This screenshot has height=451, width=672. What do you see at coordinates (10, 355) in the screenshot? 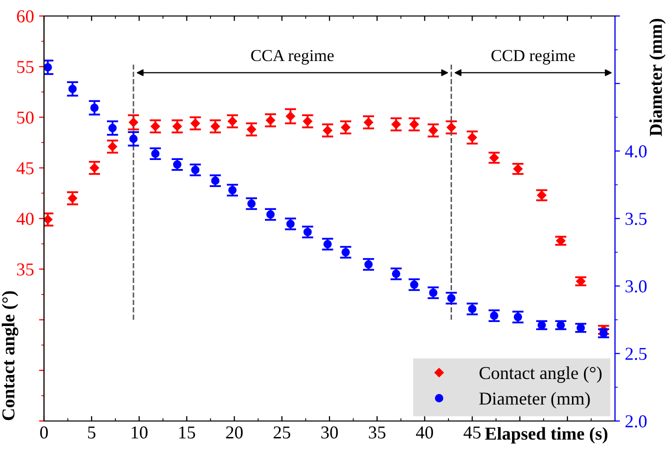
I see `y-axis-title: Contact angle (°)` at bounding box center [10, 355].